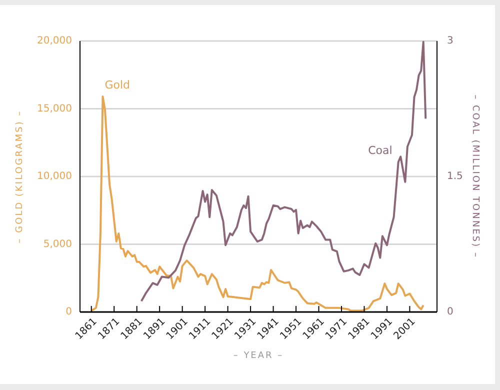 This screenshot has height=390, width=500. I want to click on y-tick-label: 10,000, so click(54, 176).